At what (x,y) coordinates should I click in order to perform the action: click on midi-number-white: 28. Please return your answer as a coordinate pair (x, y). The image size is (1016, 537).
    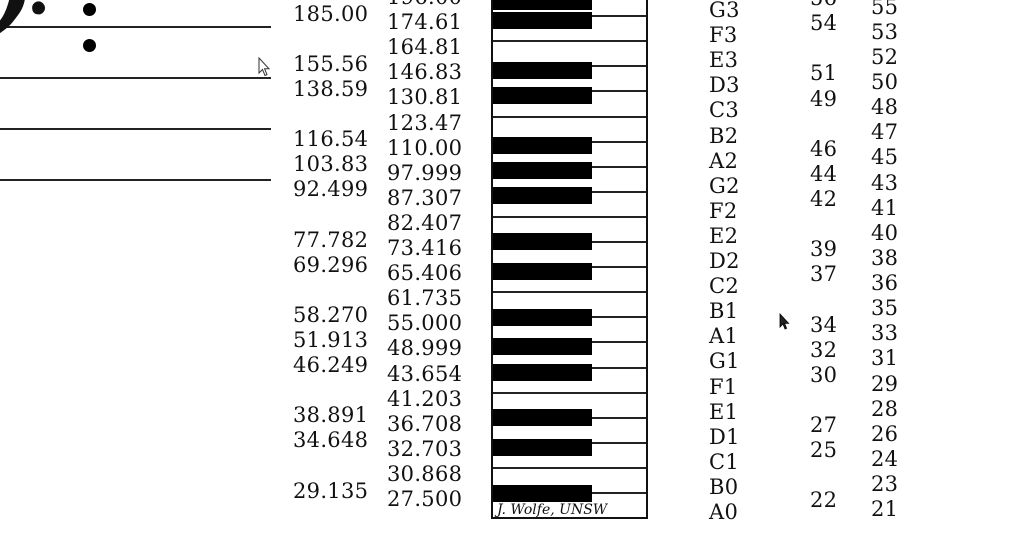
    Looking at the image, I should click on (885, 409).